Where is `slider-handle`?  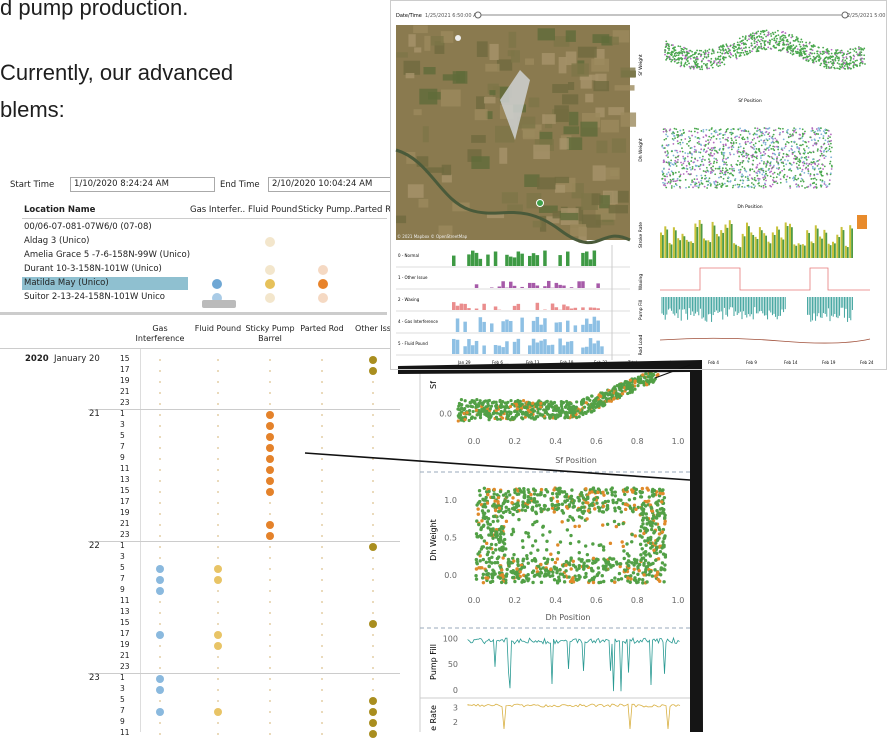 slider-handle is located at coordinates (478, 15).